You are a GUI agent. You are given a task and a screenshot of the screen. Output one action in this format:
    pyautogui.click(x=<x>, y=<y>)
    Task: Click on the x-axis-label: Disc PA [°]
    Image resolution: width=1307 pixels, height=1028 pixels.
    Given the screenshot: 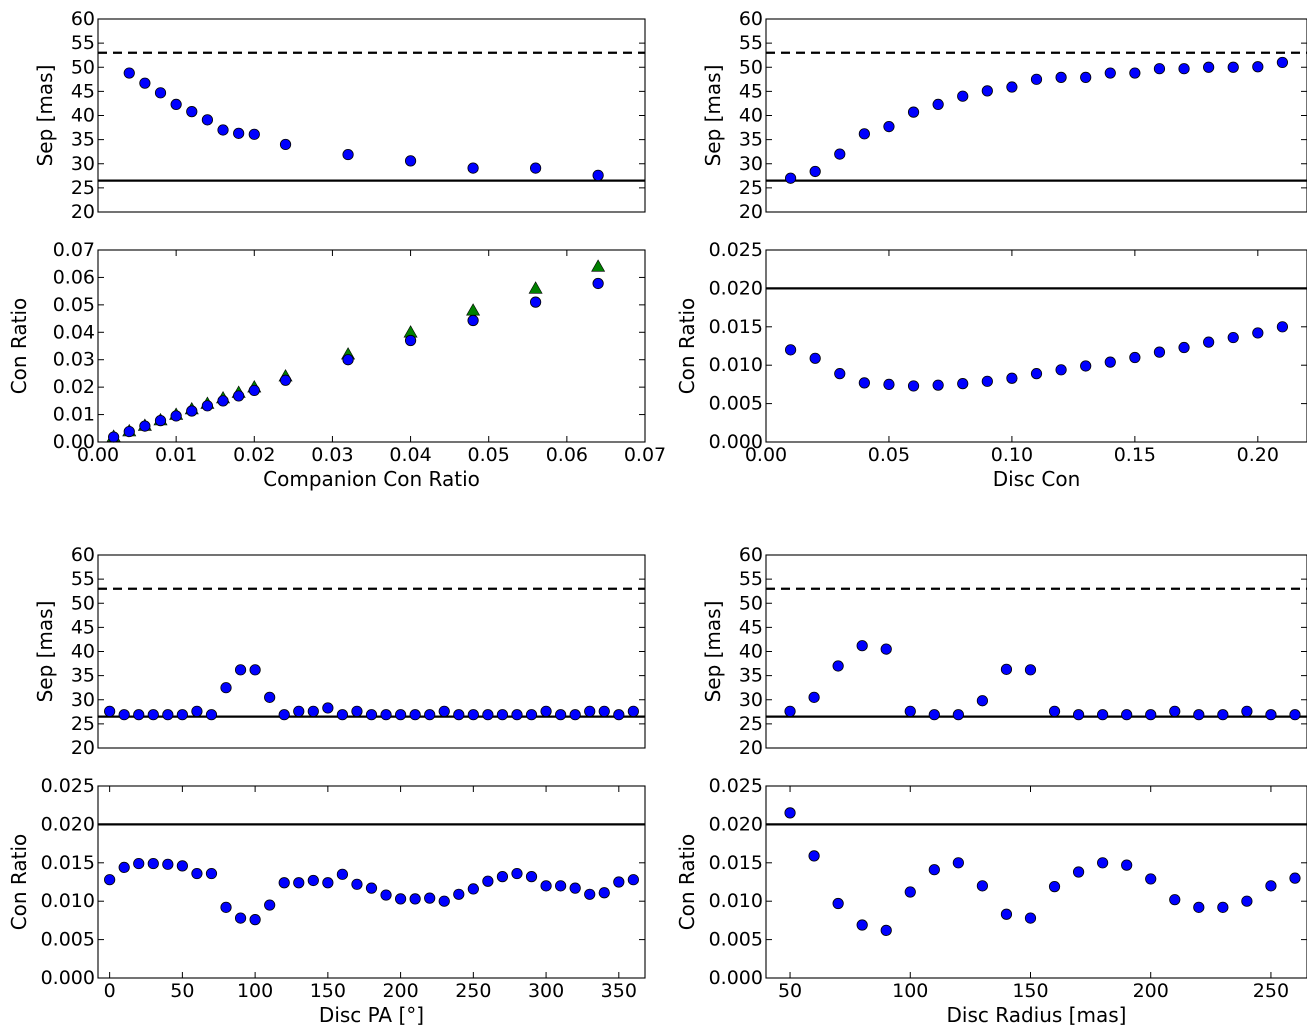 What is the action you would take?
    pyautogui.click(x=371, y=1015)
    